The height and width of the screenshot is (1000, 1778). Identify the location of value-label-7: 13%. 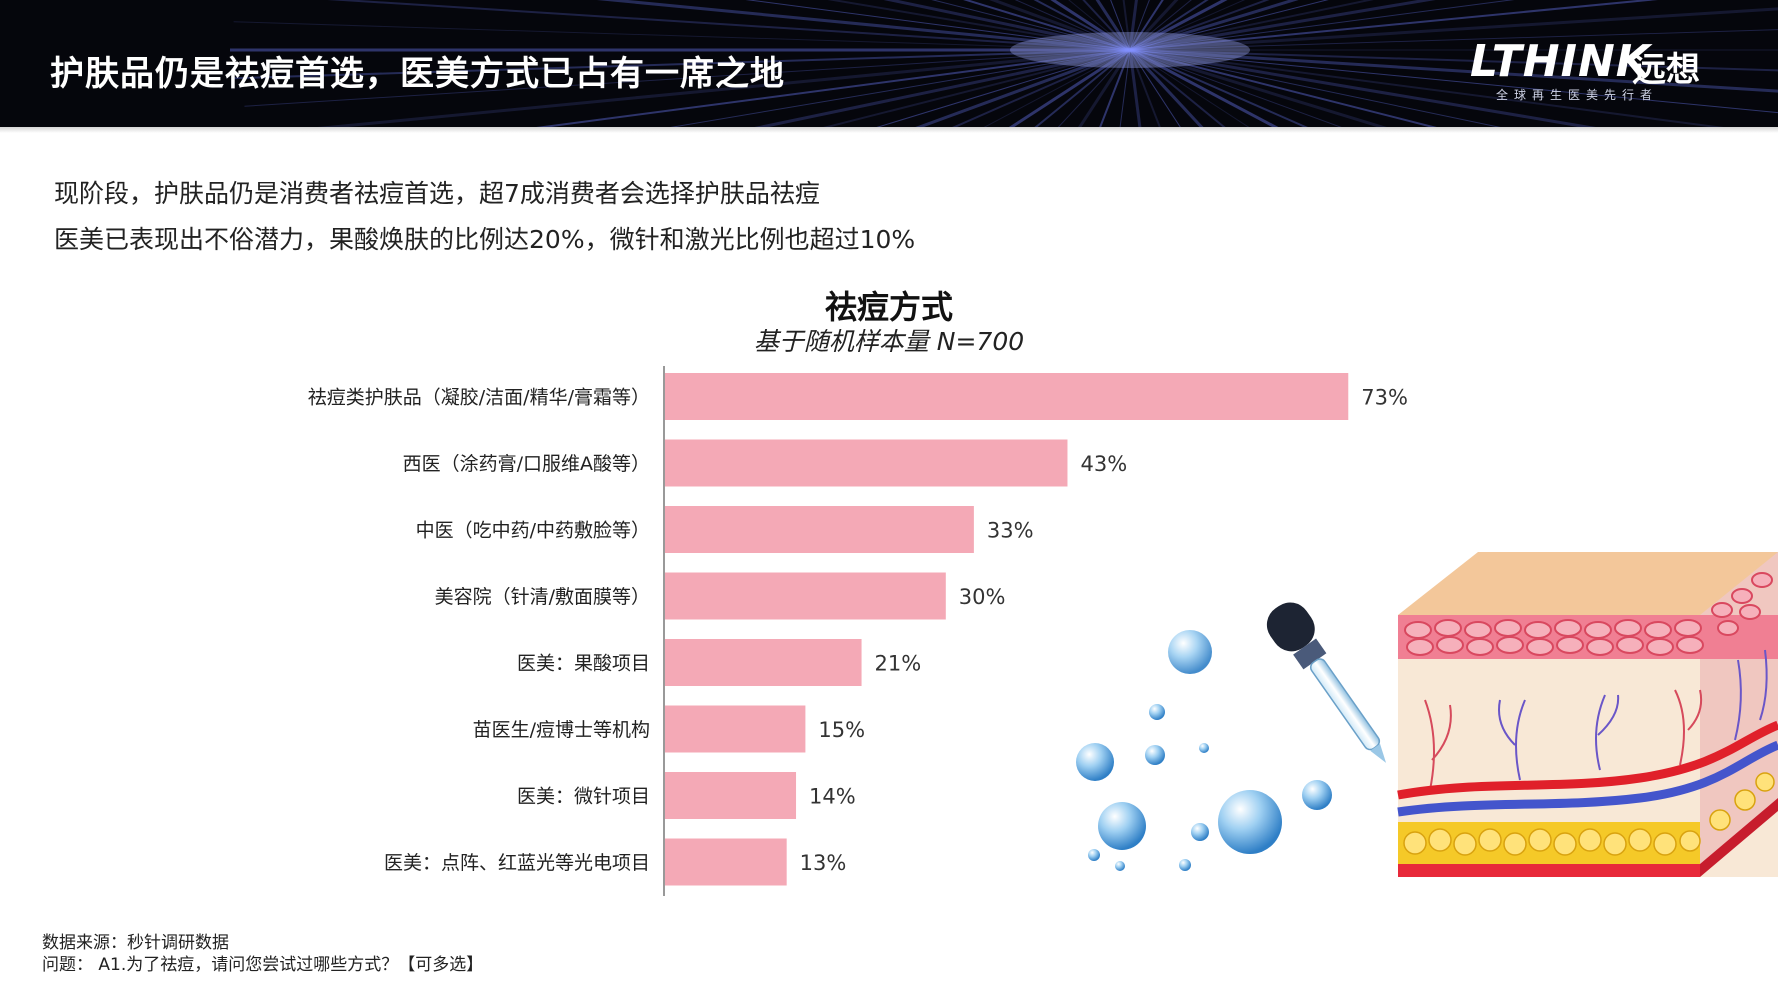
(823, 863).